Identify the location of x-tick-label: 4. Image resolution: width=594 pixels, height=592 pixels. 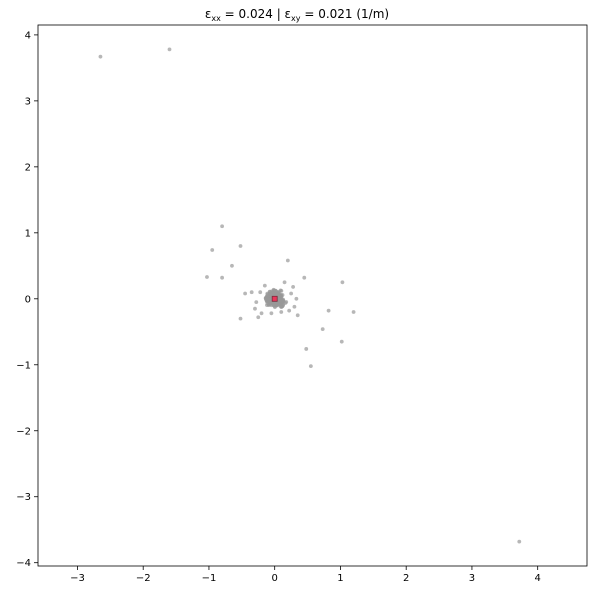
(538, 578).